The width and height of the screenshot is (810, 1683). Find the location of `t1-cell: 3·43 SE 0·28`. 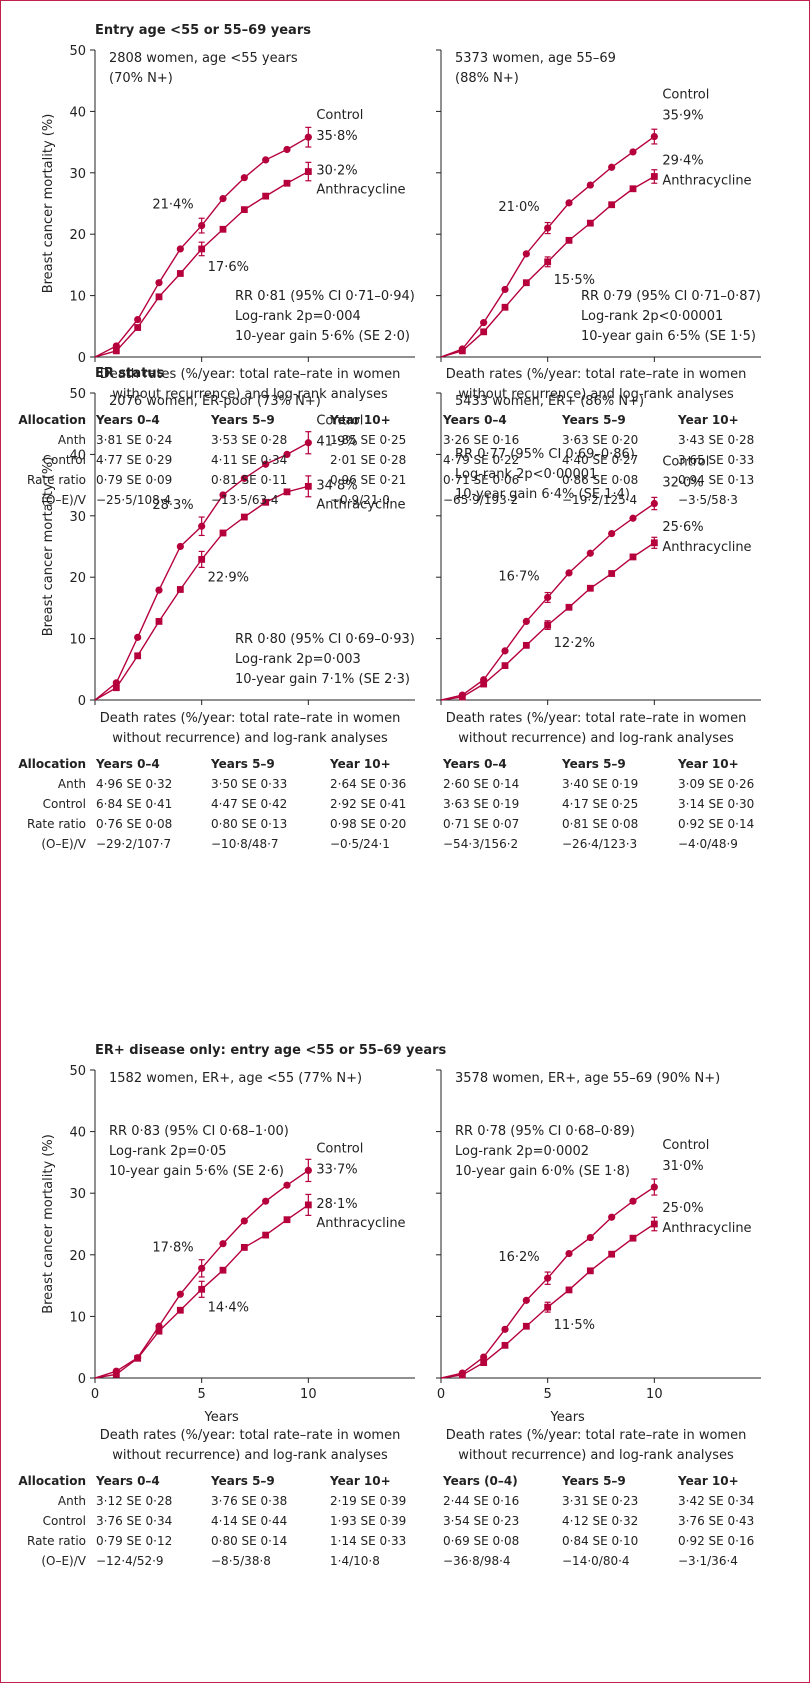

t1-cell: 3·43 SE 0·28 is located at coordinates (716, 440).